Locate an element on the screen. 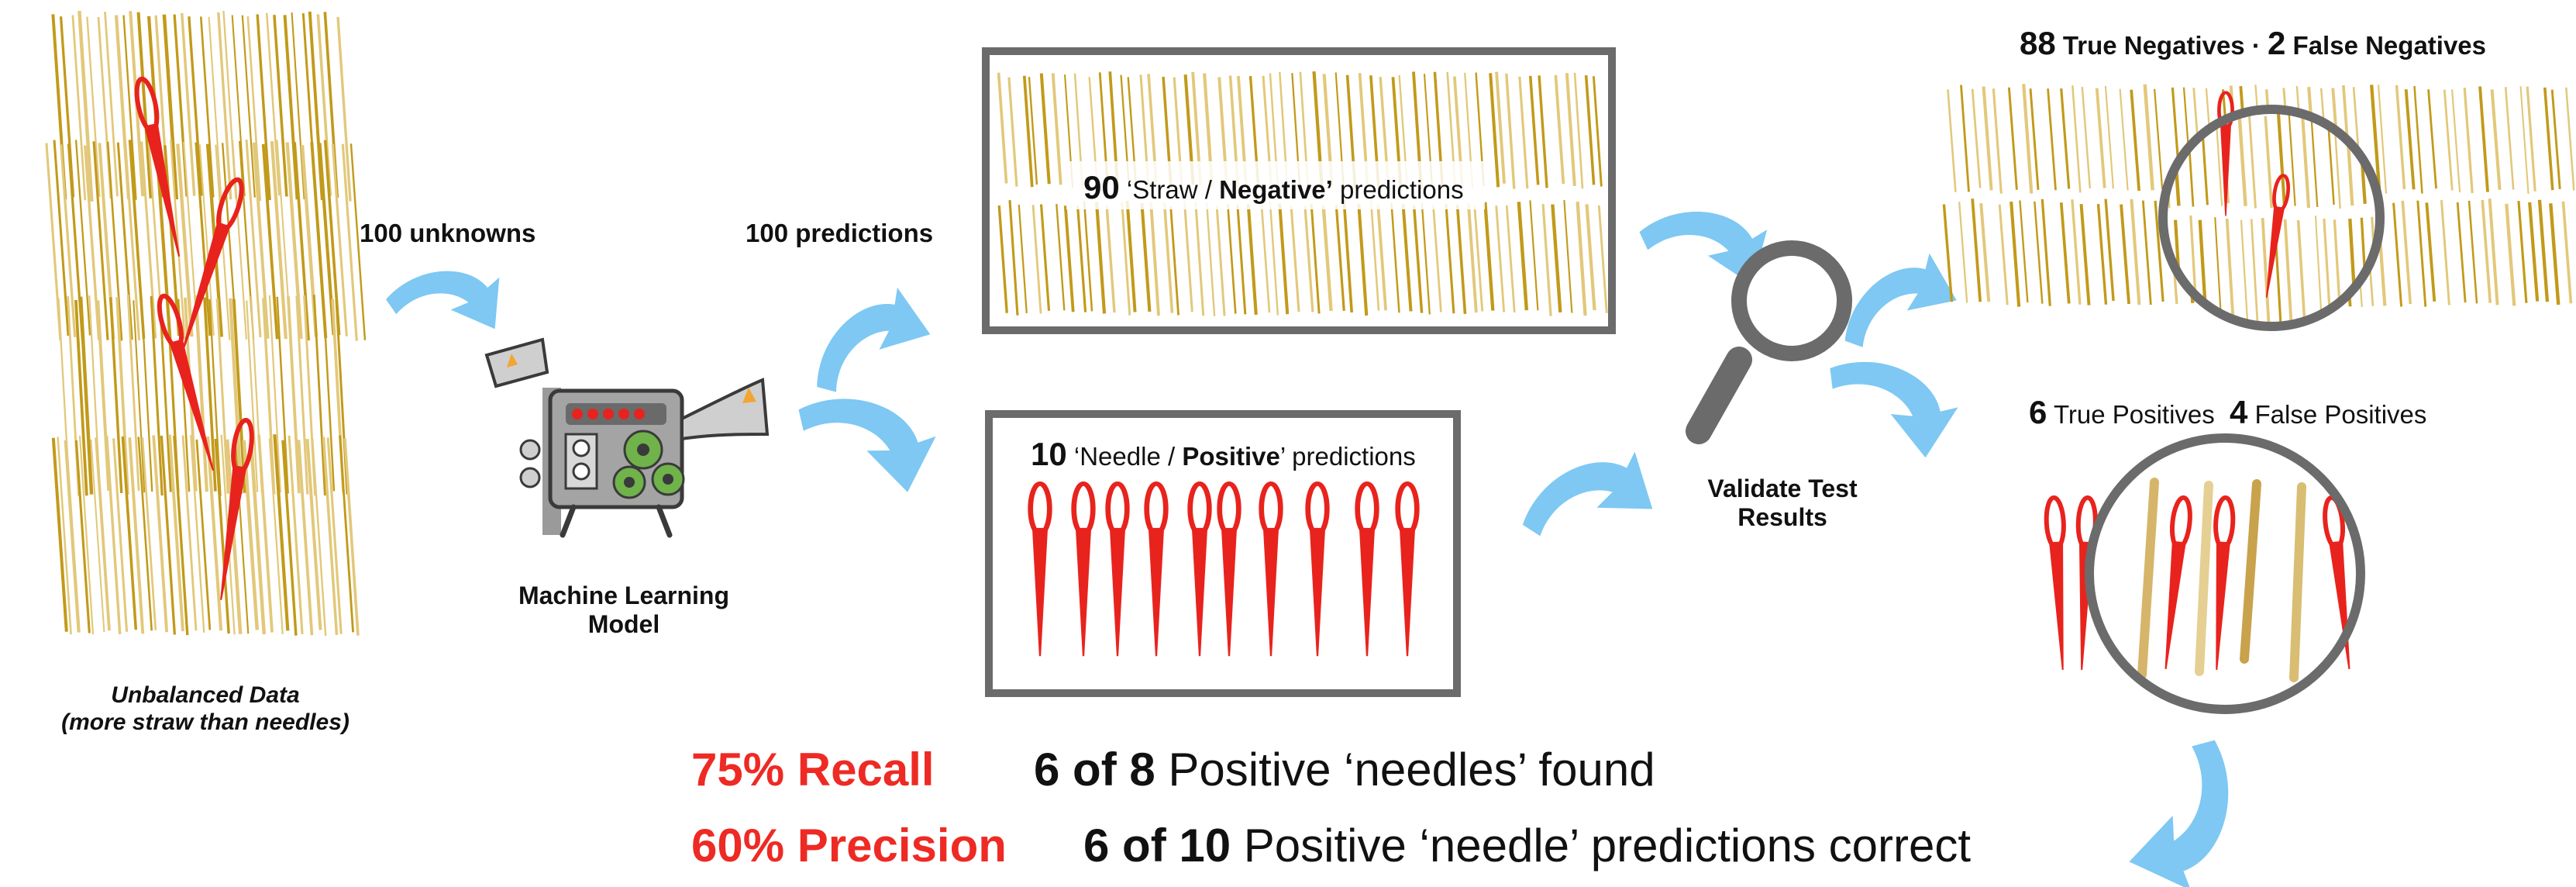  negatives-magnifier-lens is located at coordinates (2271, 218).